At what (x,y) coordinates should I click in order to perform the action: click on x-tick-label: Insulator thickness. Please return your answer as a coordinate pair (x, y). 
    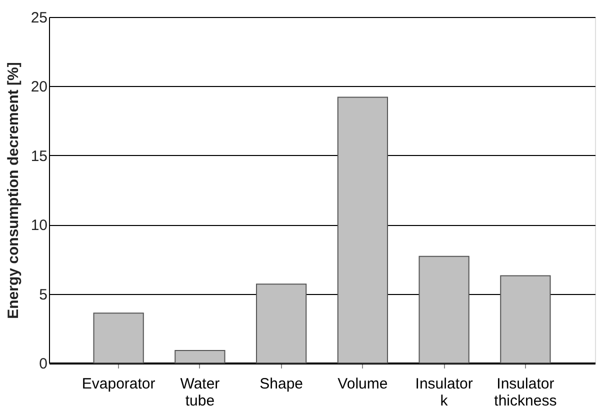
    Looking at the image, I should click on (525, 393).